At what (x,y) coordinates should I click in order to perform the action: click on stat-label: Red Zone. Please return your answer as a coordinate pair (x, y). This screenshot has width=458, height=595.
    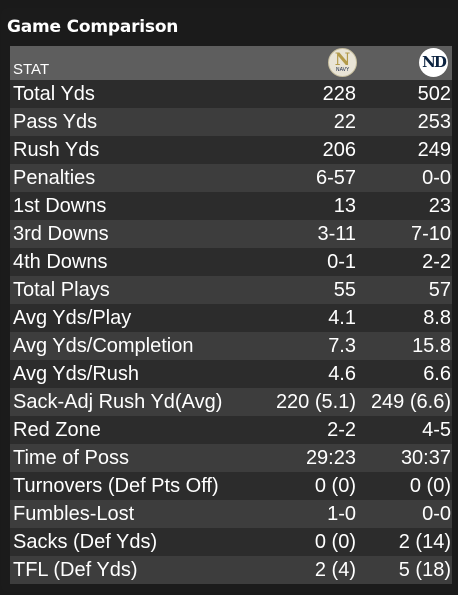
    Looking at the image, I should click on (57, 430).